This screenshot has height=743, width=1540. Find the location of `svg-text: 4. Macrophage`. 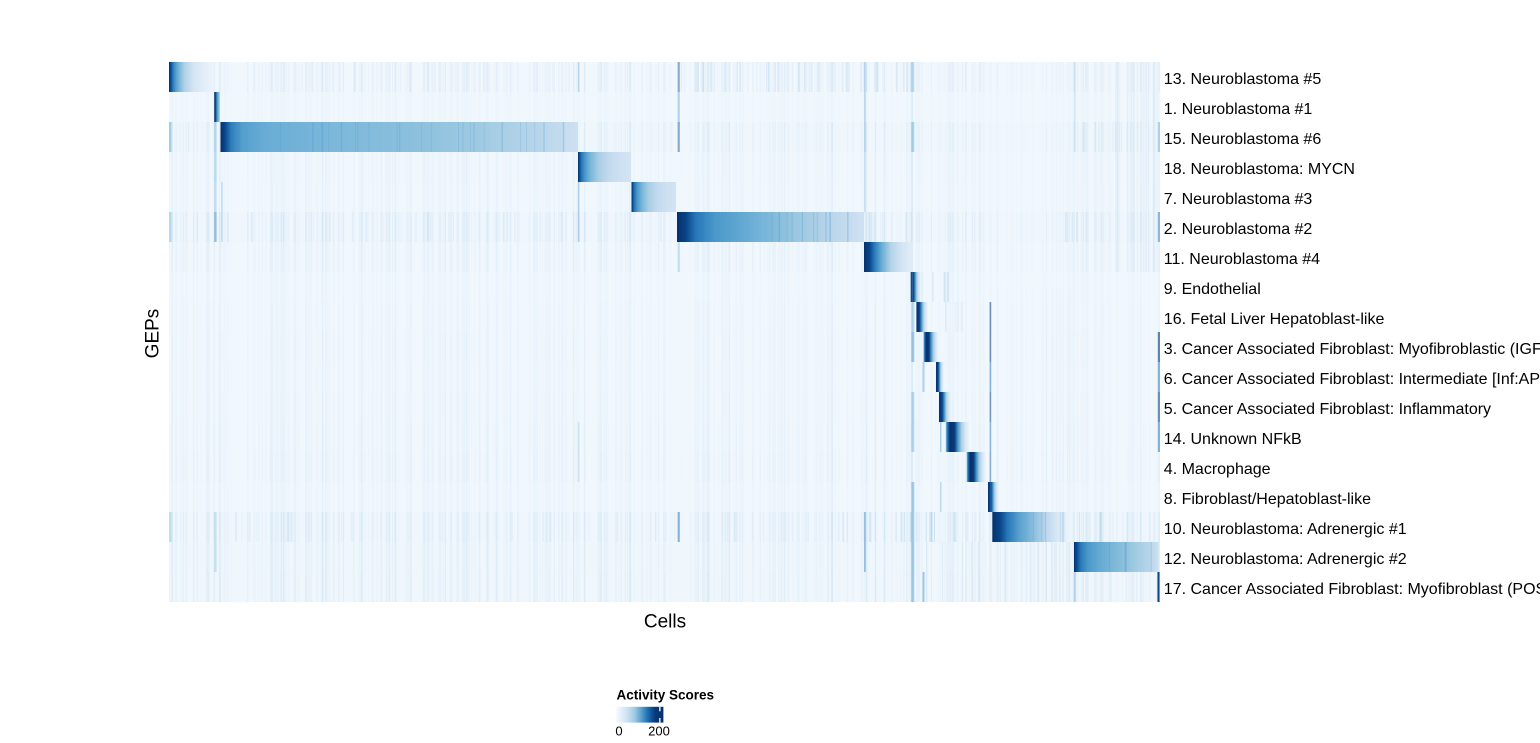

svg-text: 4. Macrophage is located at coordinates (1217, 469).